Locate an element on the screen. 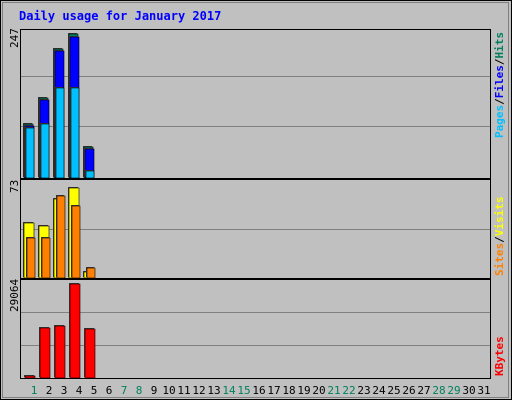 The image size is (512, 400). x-tick-label: 14 is located at coordinates (229, 390).